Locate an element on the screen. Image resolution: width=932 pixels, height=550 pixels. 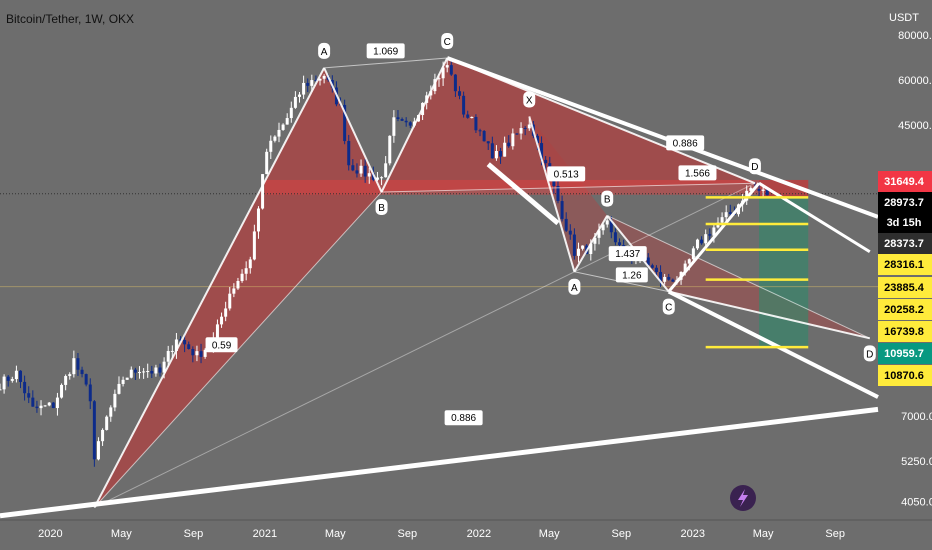
price-label: 23885.4 is located at coordinates (904, 288).